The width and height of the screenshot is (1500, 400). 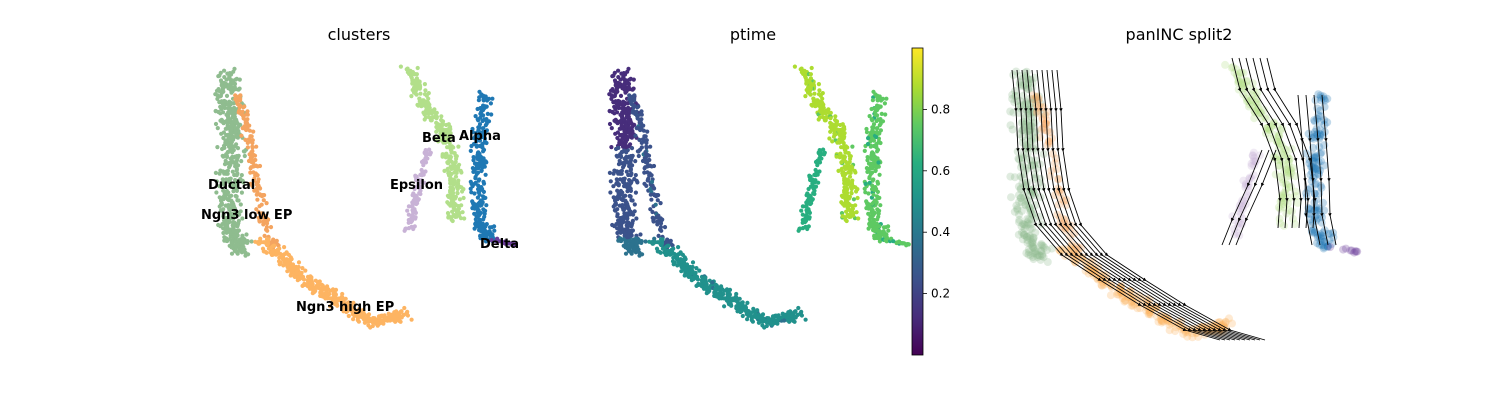 What do you see at coordinates (940, 171) in the screenshot?
I see `colorbar-tick-label: 0.6` at bounding box center [940, 171].